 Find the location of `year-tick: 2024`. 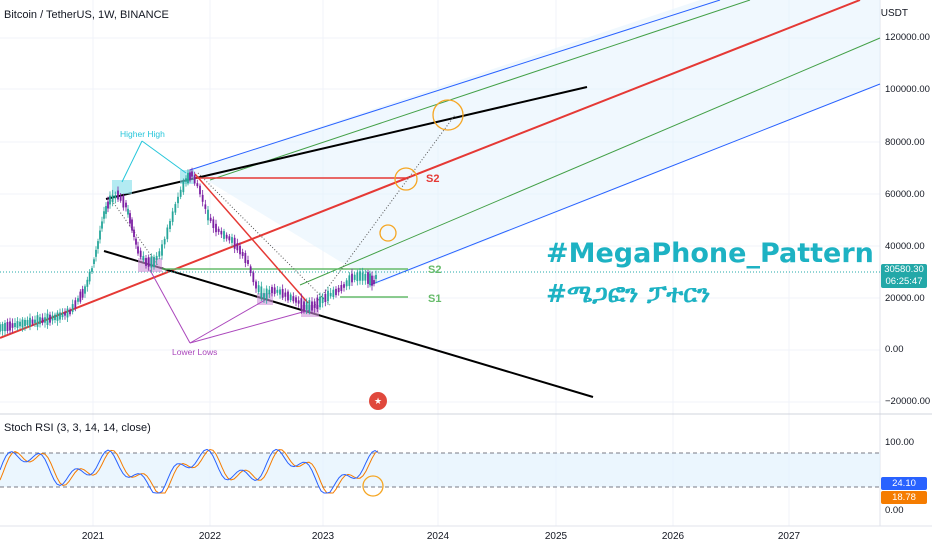

year-tick: 2024 is located at coordinates (438, 536).